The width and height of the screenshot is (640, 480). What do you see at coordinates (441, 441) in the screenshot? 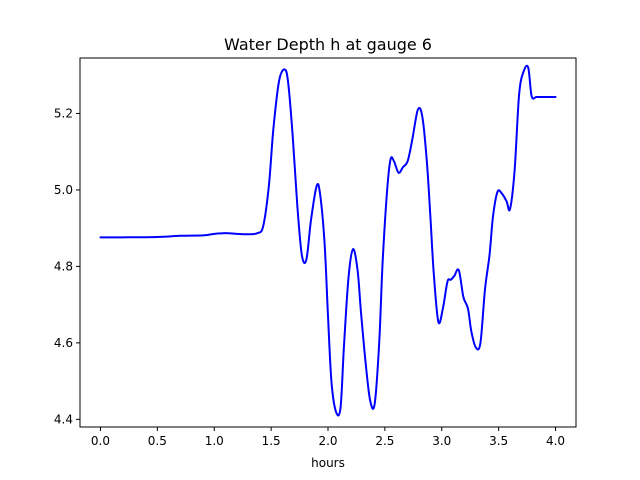
I see `x-tick-label: 3.0` at bounding box center [441, 441].